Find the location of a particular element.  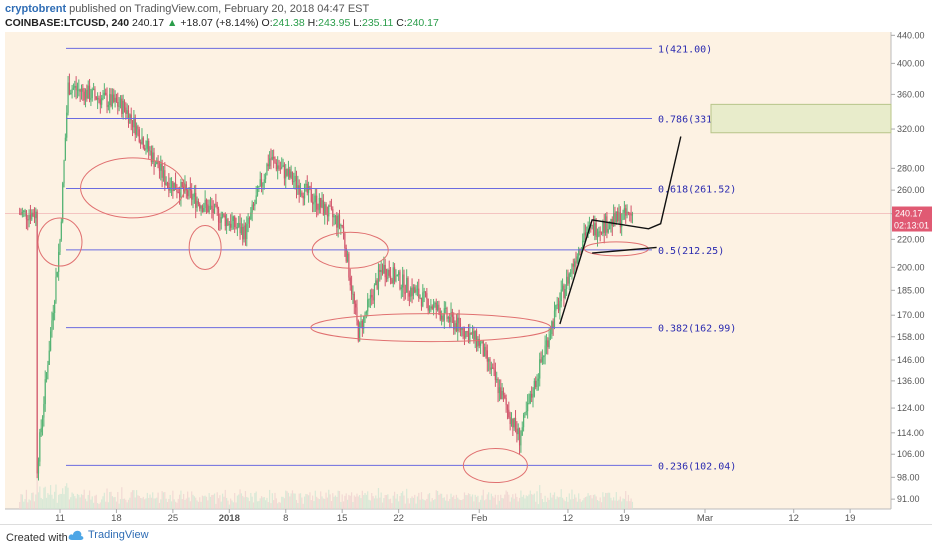

tradingview-logo: TradingView is located at coordinates (108, 535).